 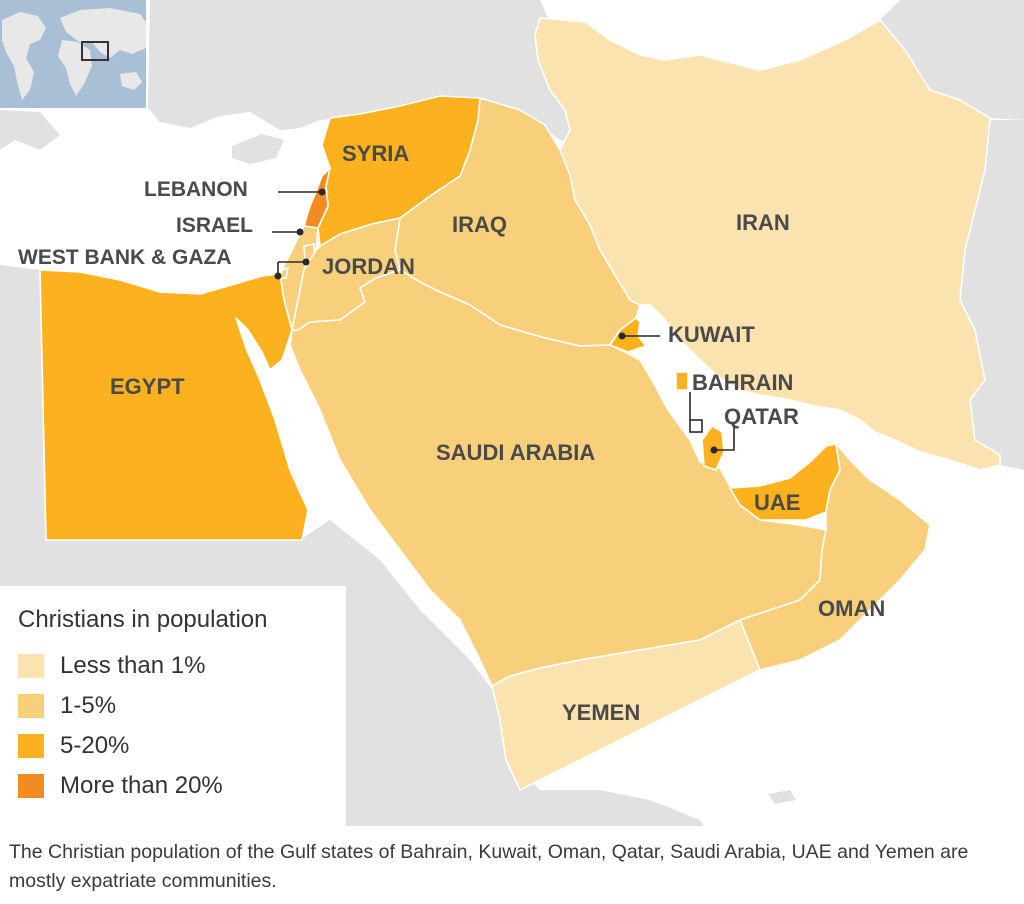 I want to click on country-oman, so click(x=835, y=557).